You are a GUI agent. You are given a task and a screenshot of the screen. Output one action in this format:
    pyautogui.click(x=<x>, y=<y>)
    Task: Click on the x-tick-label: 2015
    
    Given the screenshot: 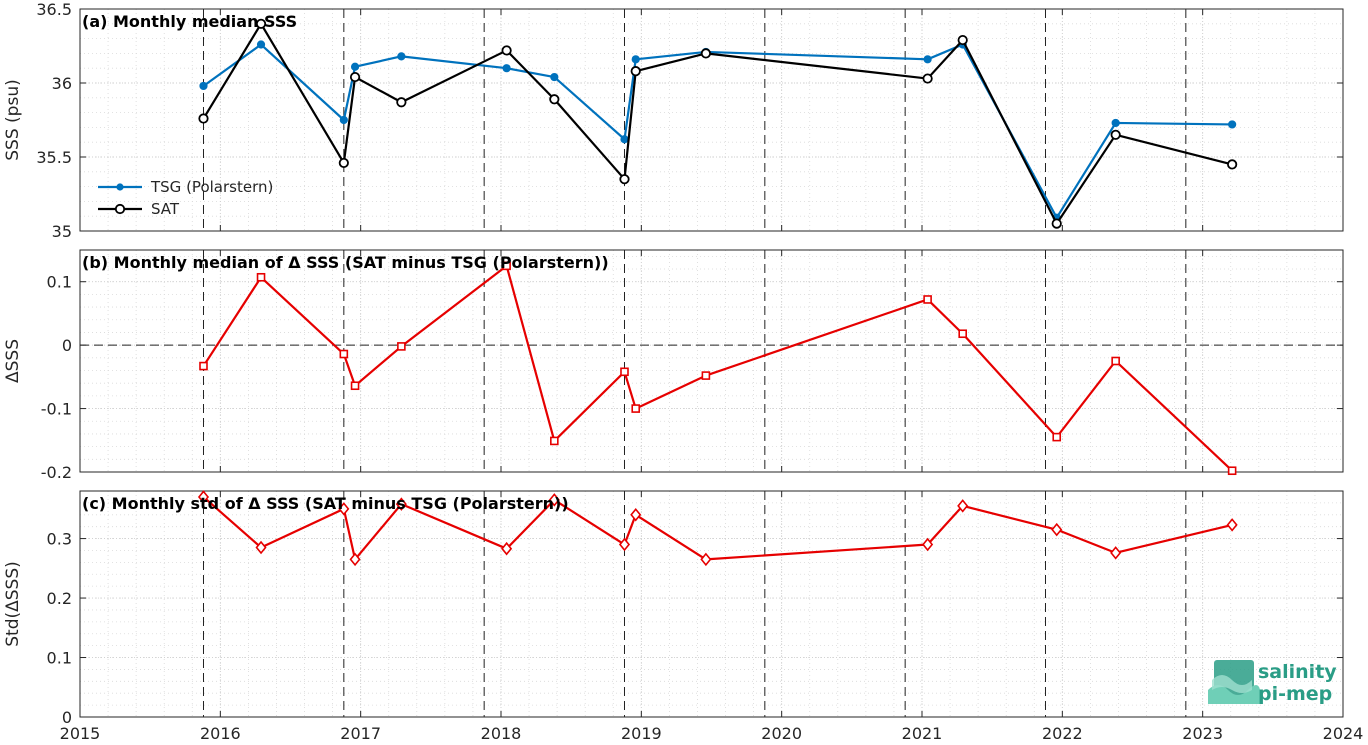 What is the action you would take?
    pyautogui.click(x=80, y=733)
    